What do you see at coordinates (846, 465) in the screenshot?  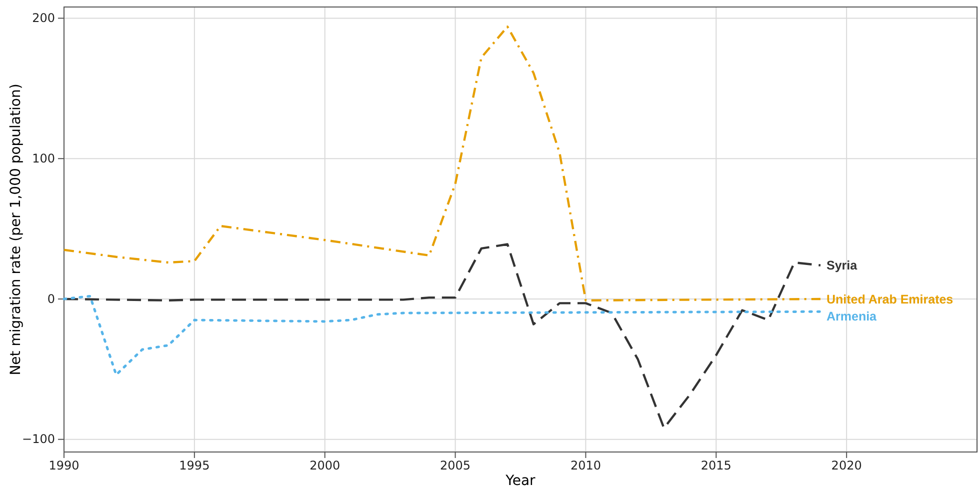 I see `x-tick-label: 2020` at bounding box center [846, 465].